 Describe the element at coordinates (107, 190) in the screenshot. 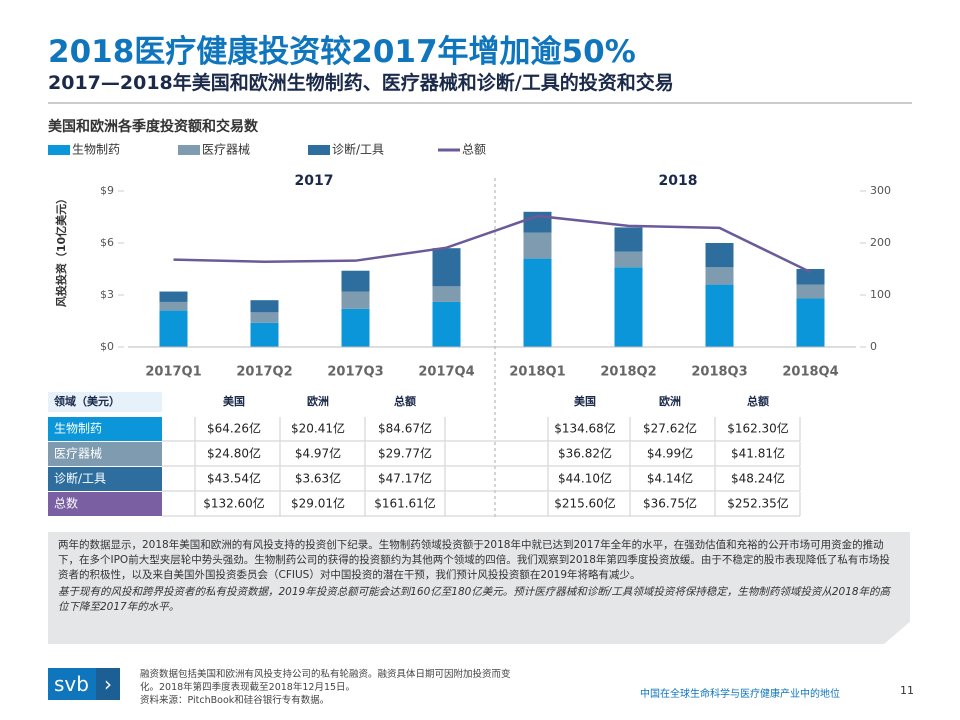

I see `y-tick-label: $9` at that location.